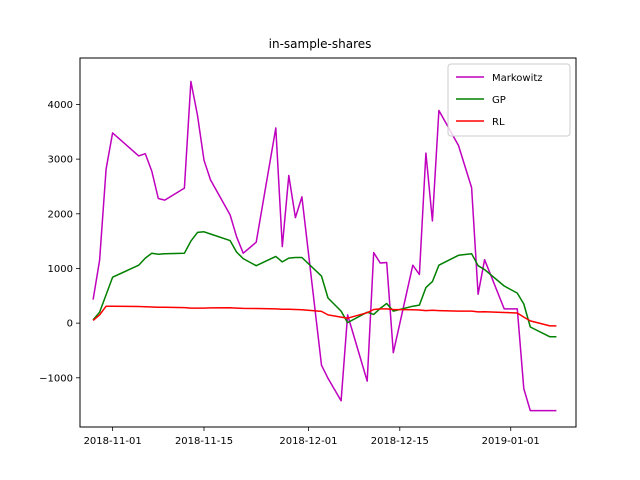  I want to click on legend-box, so click(509, 100).